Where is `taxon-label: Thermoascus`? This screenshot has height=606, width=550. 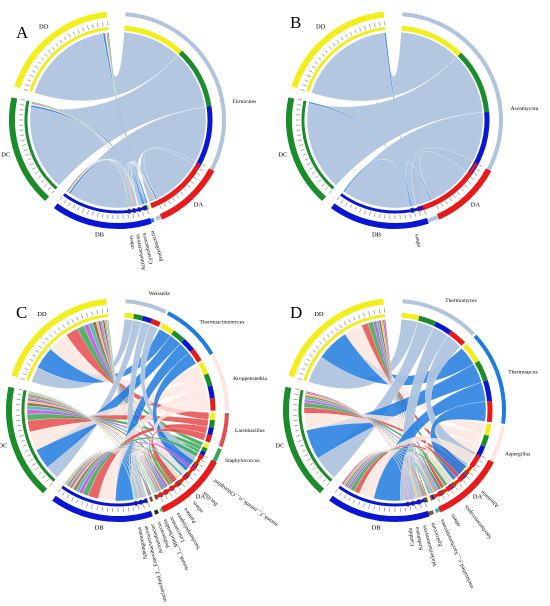
taxon-label: Thermoascus is located at coordinates (522, 373).